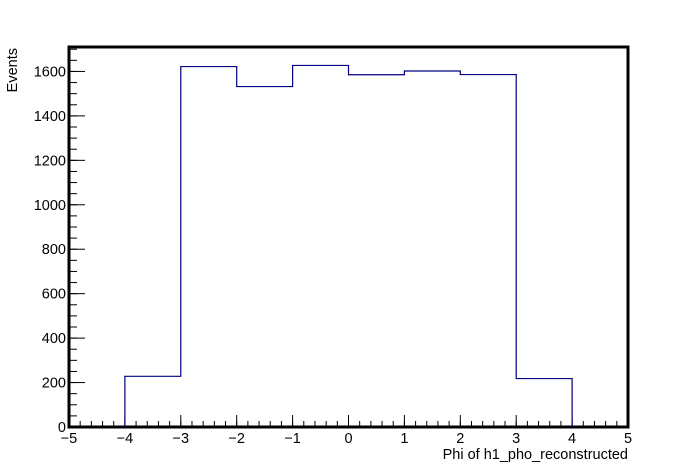 This screenshot has height=475, width=698. I want to click on x-axis-major-ticks, so click(348, 421).